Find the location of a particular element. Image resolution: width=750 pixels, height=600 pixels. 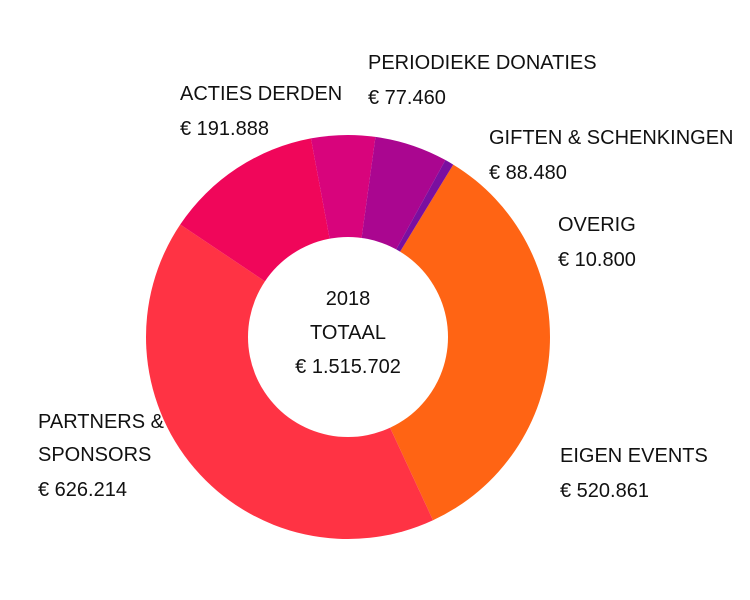

value-periodieke-donaties: € 77.460 is located at coordinates (407, 98).